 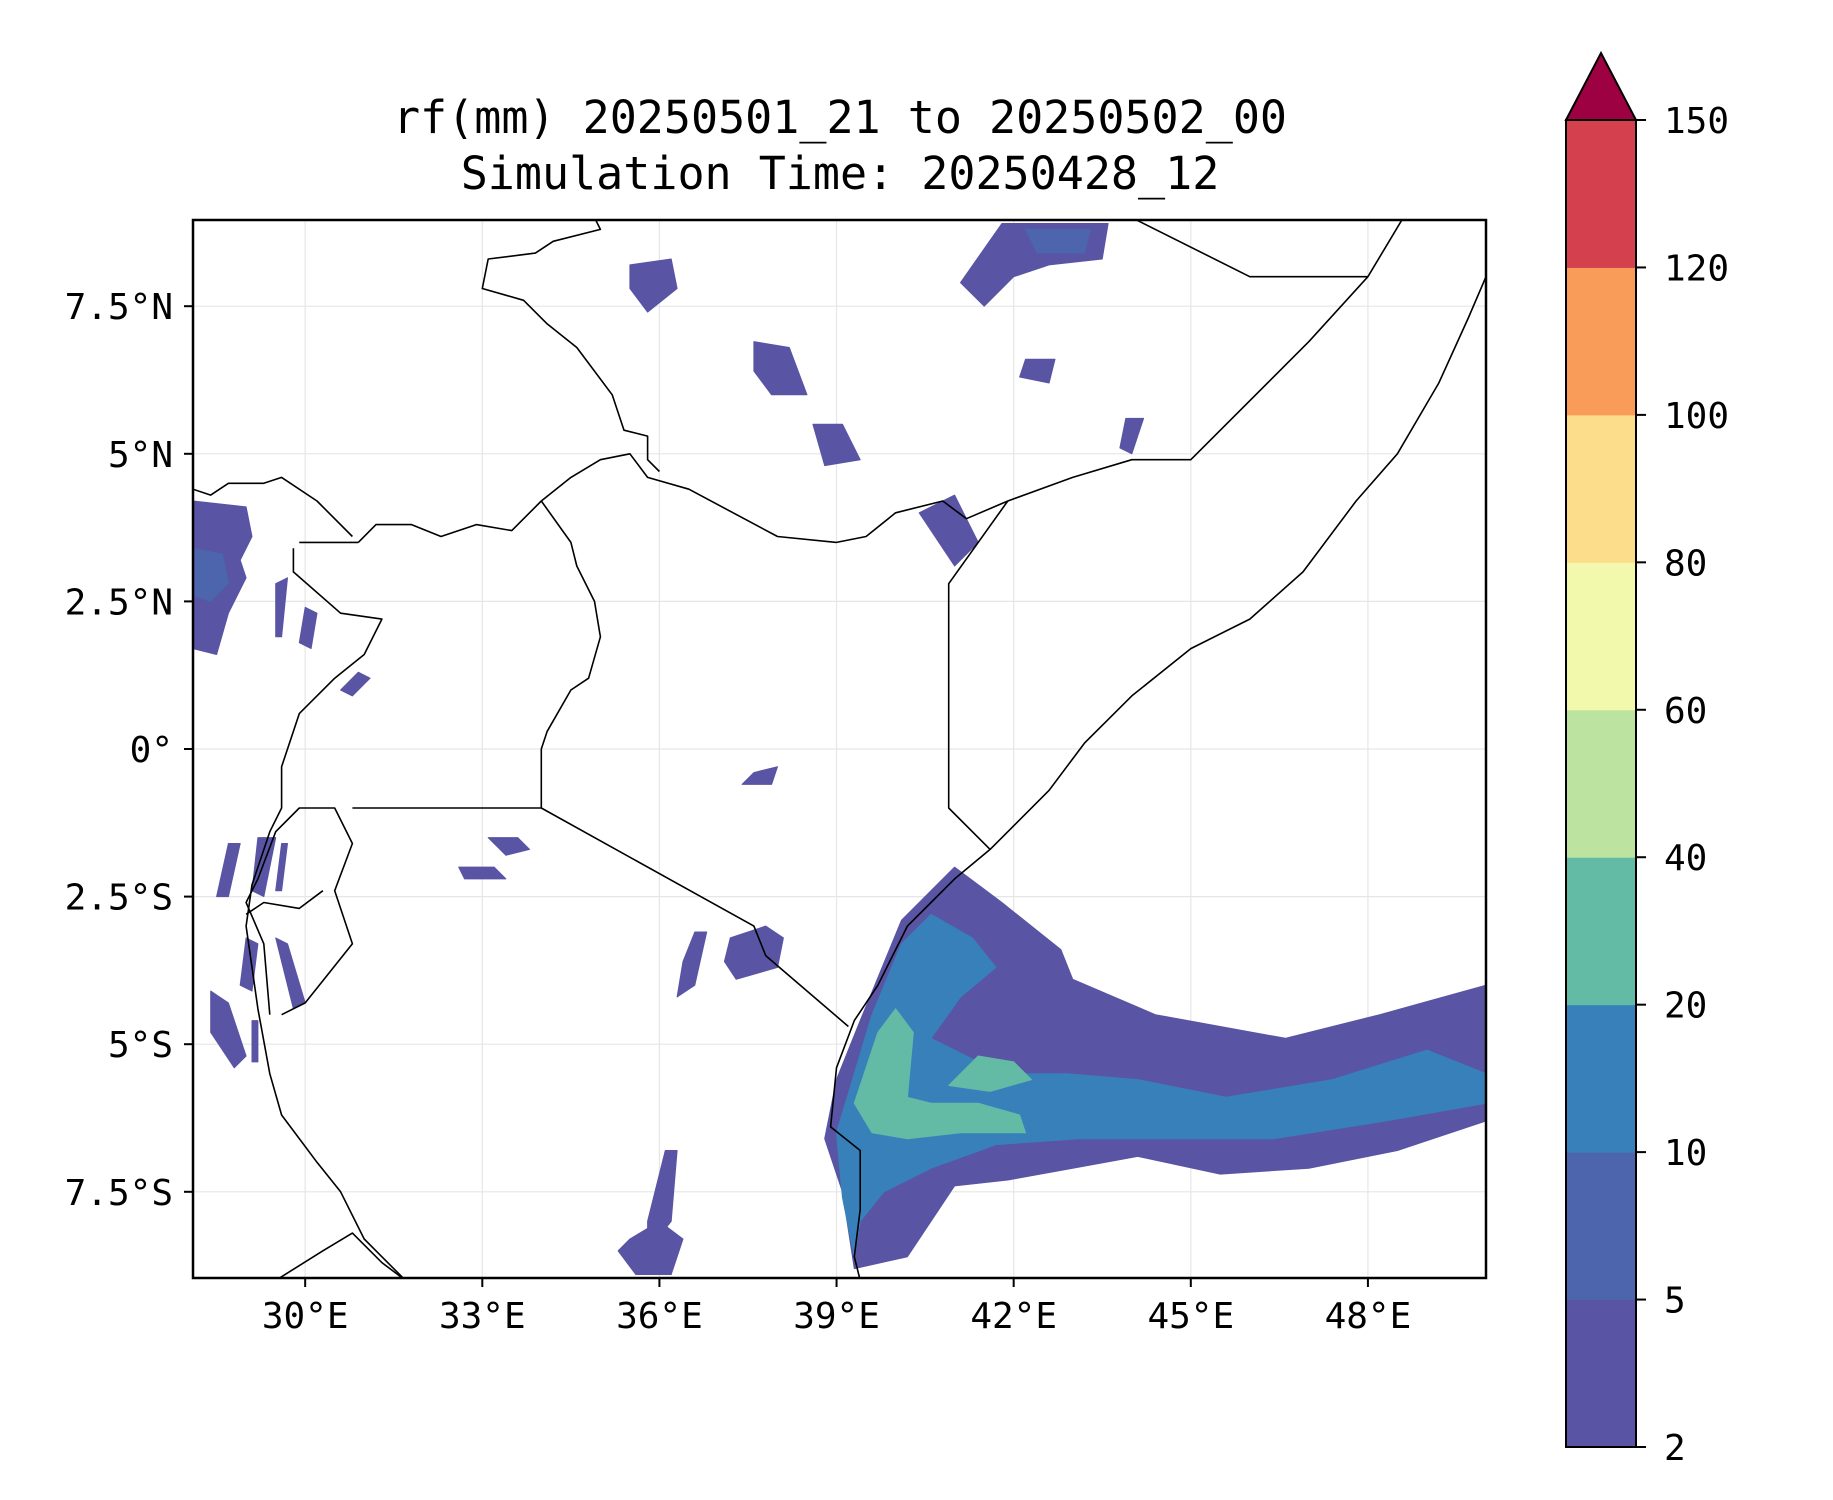 I want to click on lon-tick-label: 39°E, so click(x=836, y=1316).